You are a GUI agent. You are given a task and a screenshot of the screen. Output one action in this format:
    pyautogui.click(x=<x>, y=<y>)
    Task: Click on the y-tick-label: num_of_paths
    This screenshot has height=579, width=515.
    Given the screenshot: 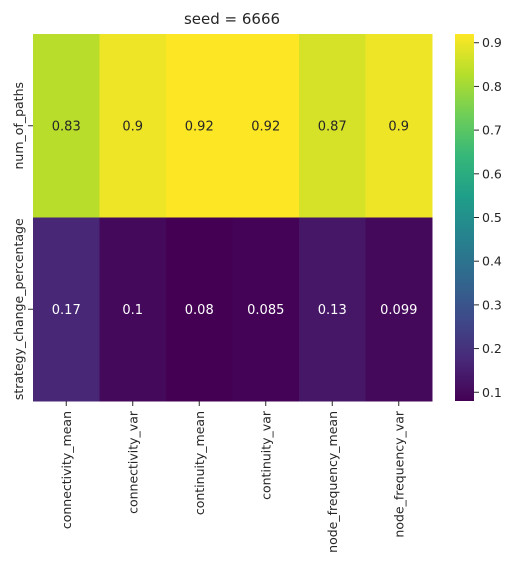 What is the action you would take?
    pyautogui.click(x=18, y=126)
    